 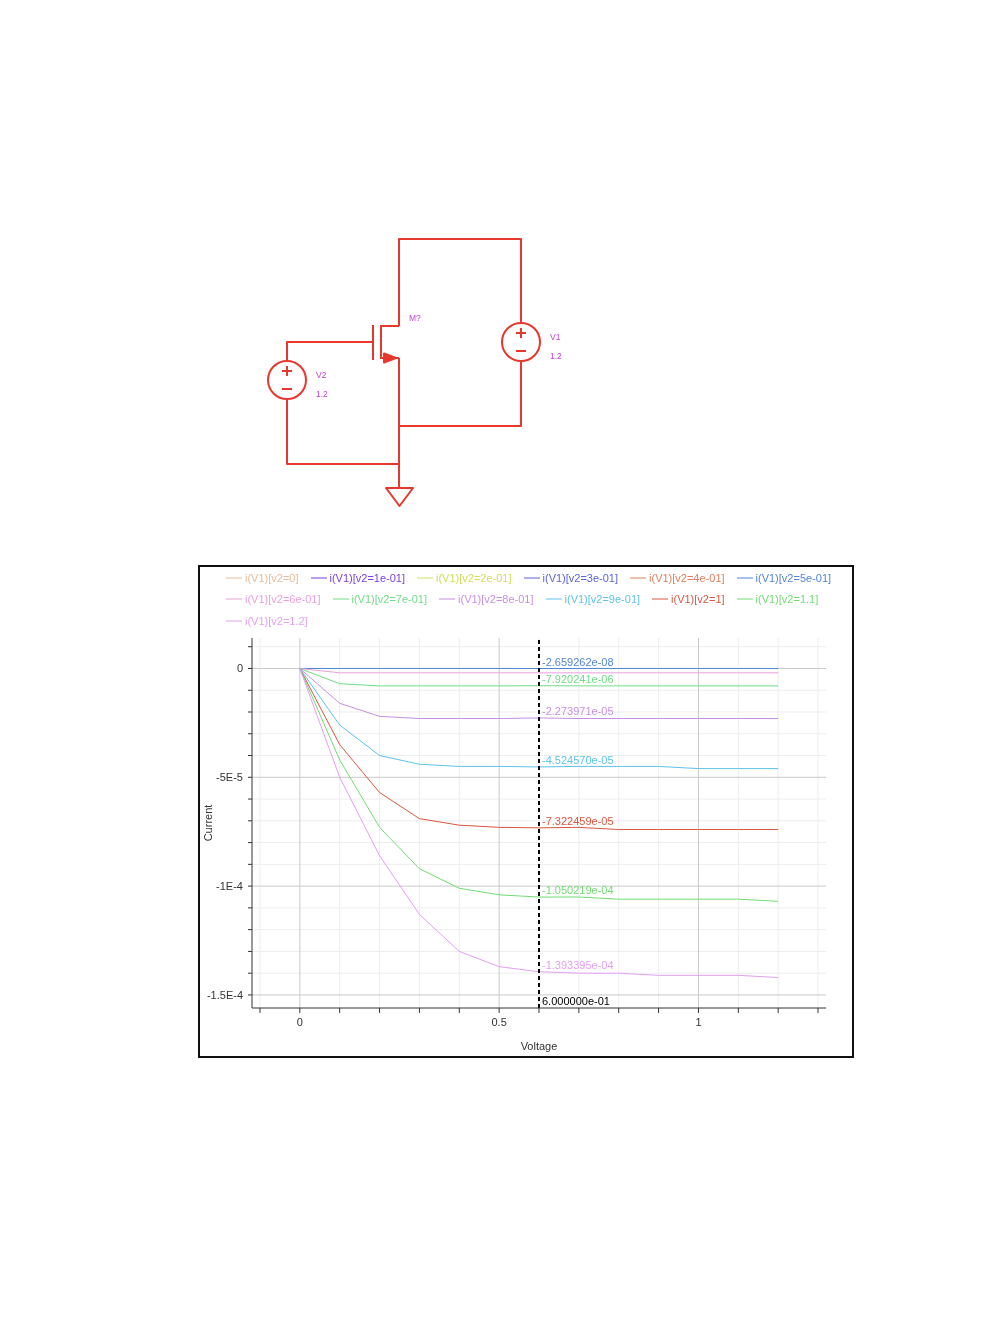 What do you see at coordinates (793, 577) in the screenshot?
I see `legend-label: i(V1)[v2=5e-01]` at bounding box center [793, 577].